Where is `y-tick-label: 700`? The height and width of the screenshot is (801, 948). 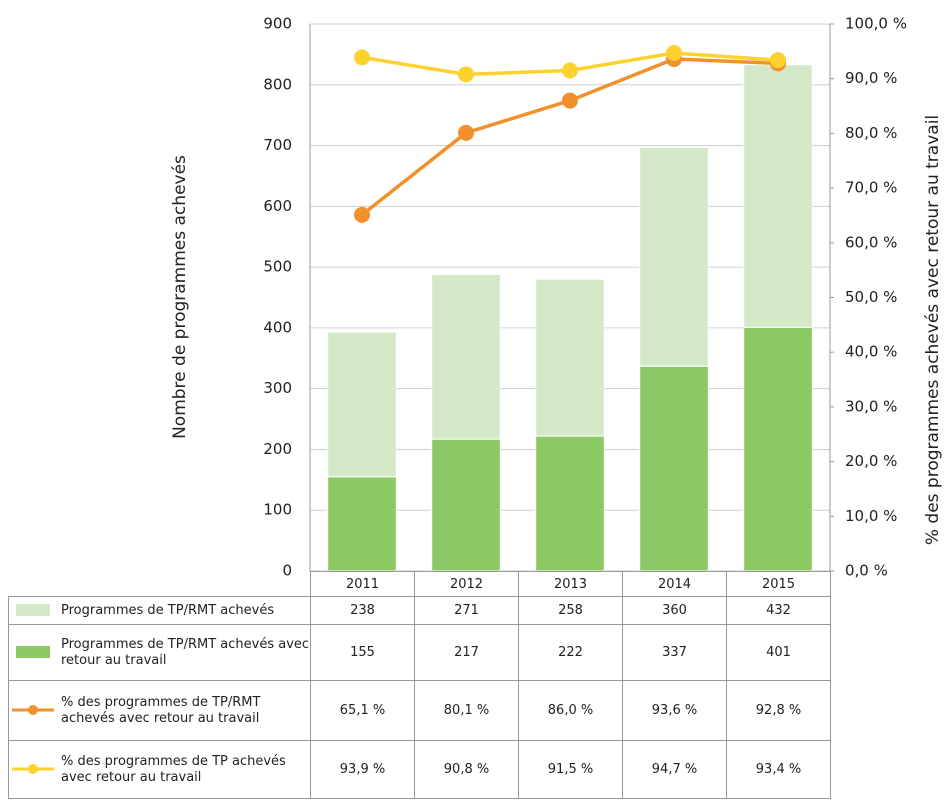
y-tick-label: 700 is located at coordinates (277, 145).